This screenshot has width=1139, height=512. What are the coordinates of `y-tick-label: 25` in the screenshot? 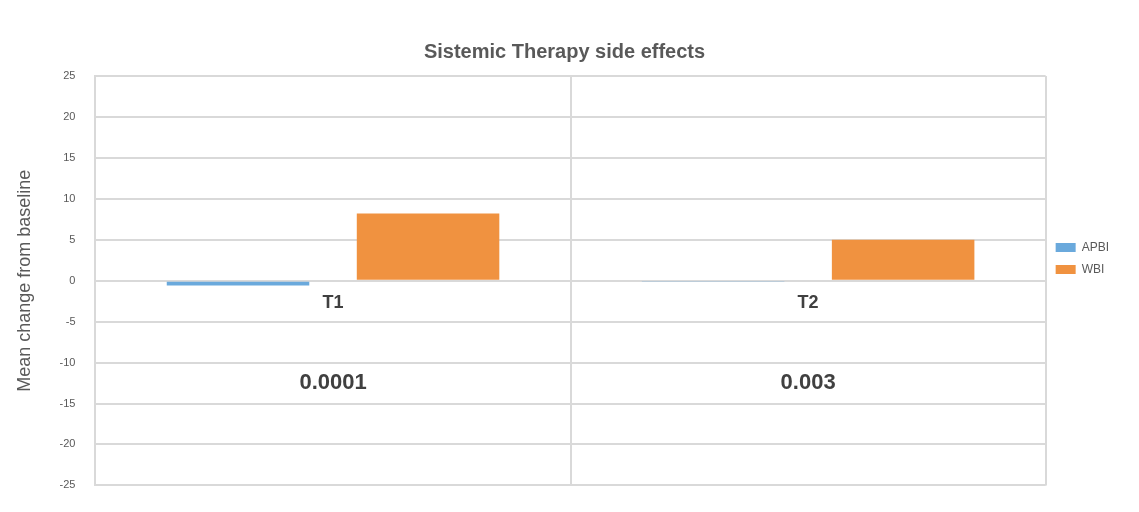 It's located at (69, 75).